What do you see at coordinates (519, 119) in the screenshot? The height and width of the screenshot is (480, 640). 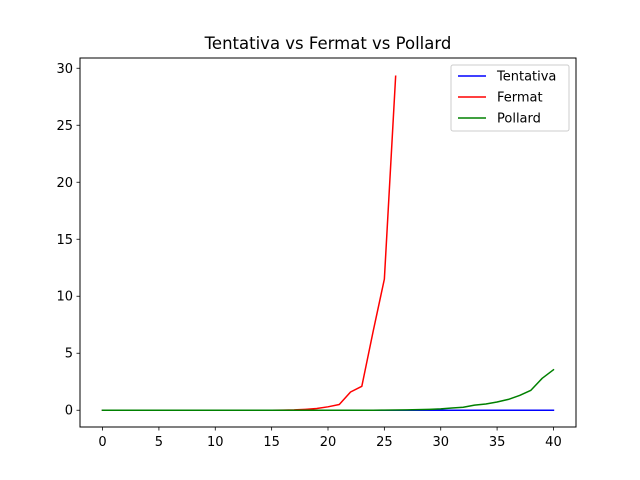 I see `legend-label-pollard: Pollard` at bounding box center [519, 119].